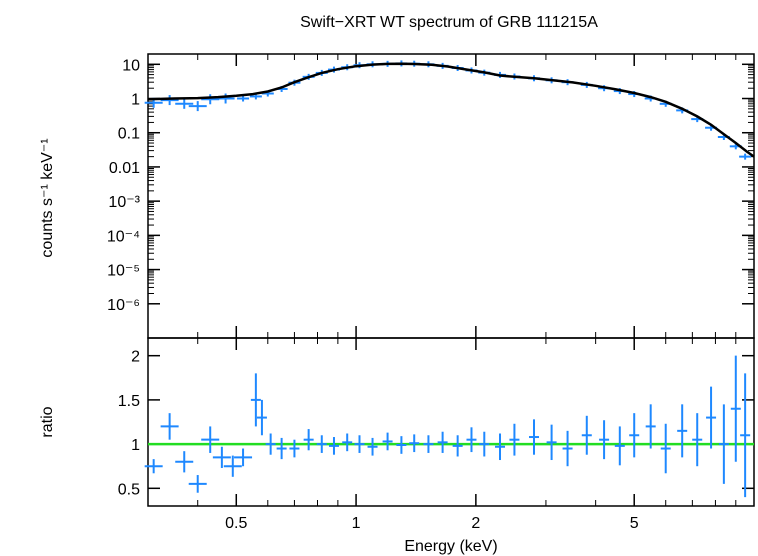 This screenshot has width=758, height=556. Describe the element at coordinates (135, 100) in the screenshot. I see `top-y-tick-label: 1` at that location.